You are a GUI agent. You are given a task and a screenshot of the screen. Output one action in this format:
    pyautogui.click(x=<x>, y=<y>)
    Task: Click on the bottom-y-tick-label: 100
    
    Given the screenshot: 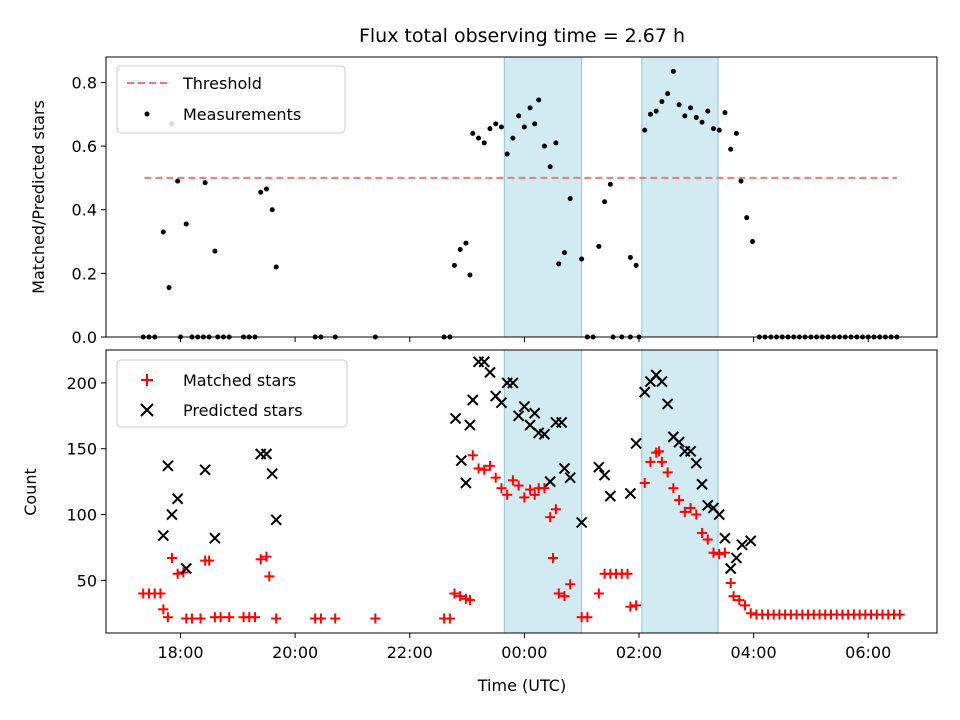 What is the action you would take?
    pyautogui.click(x=81, y=515)
    